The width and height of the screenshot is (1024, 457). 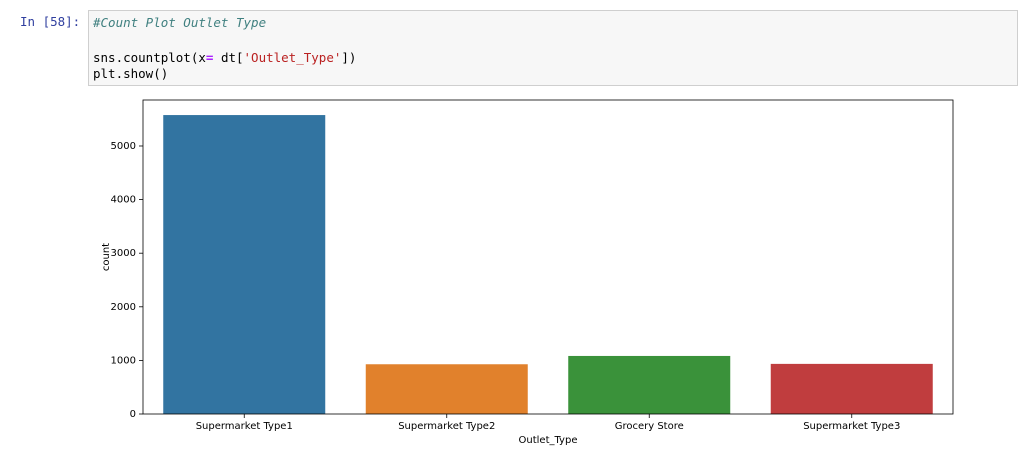 What do you see at coordinates (50, 21) in the screenshot?
I see `cell-prompt: In [58]:` at bounding box center [50, 21].